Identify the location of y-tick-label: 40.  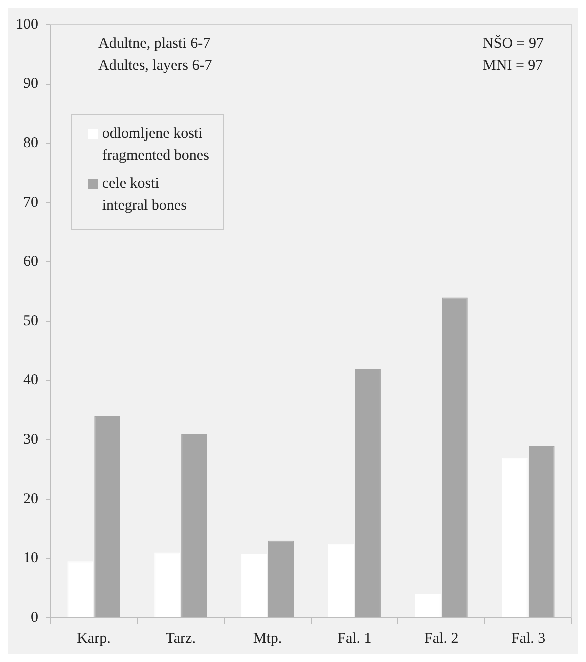
(31, 380).